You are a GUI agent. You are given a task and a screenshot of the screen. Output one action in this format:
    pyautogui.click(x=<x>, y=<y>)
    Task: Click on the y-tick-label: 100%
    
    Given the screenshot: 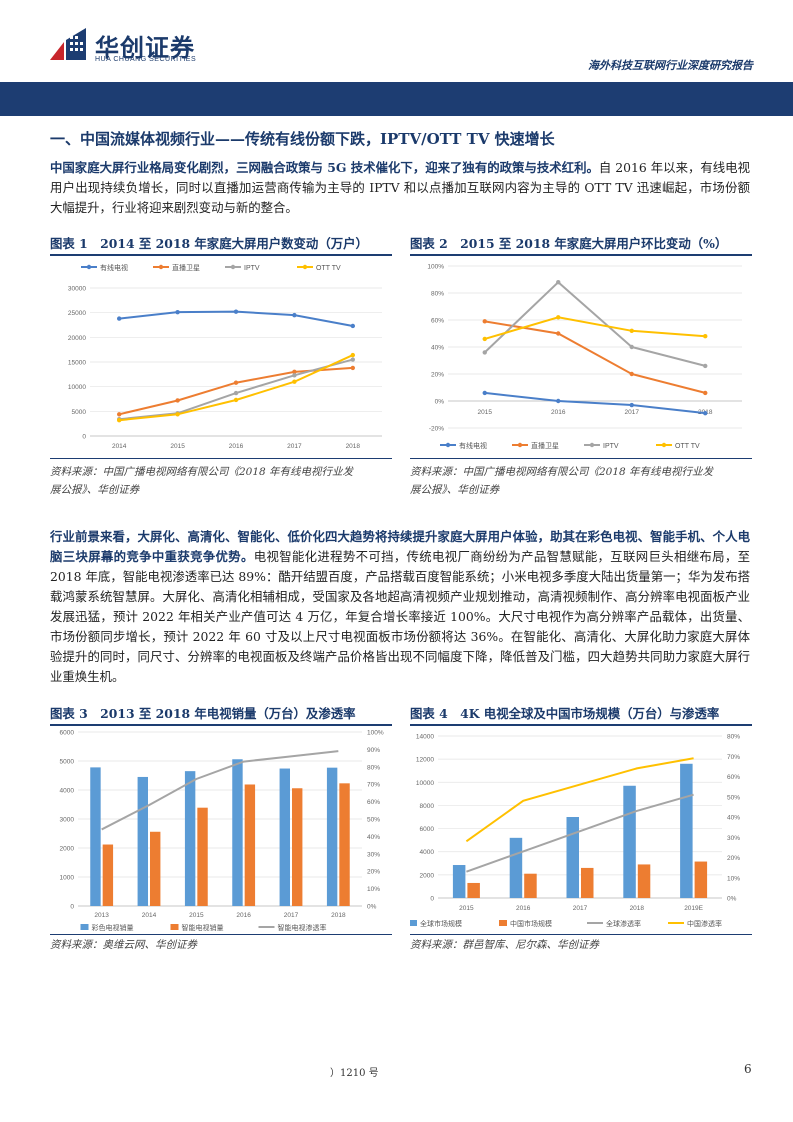 What is the action you would take?
    pyautogui.click(x=435, y=267)
    